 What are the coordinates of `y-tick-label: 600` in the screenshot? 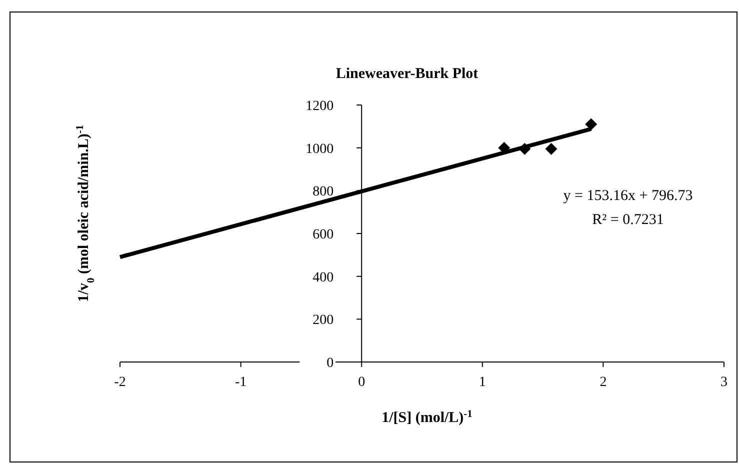 It's located at (323, 235).